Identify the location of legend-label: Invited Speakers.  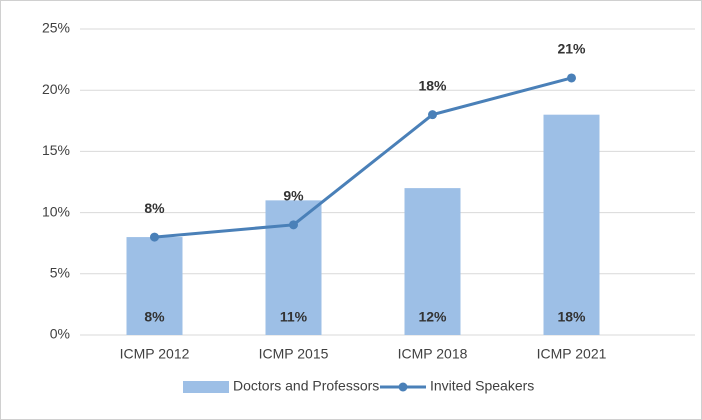
(482, 386).